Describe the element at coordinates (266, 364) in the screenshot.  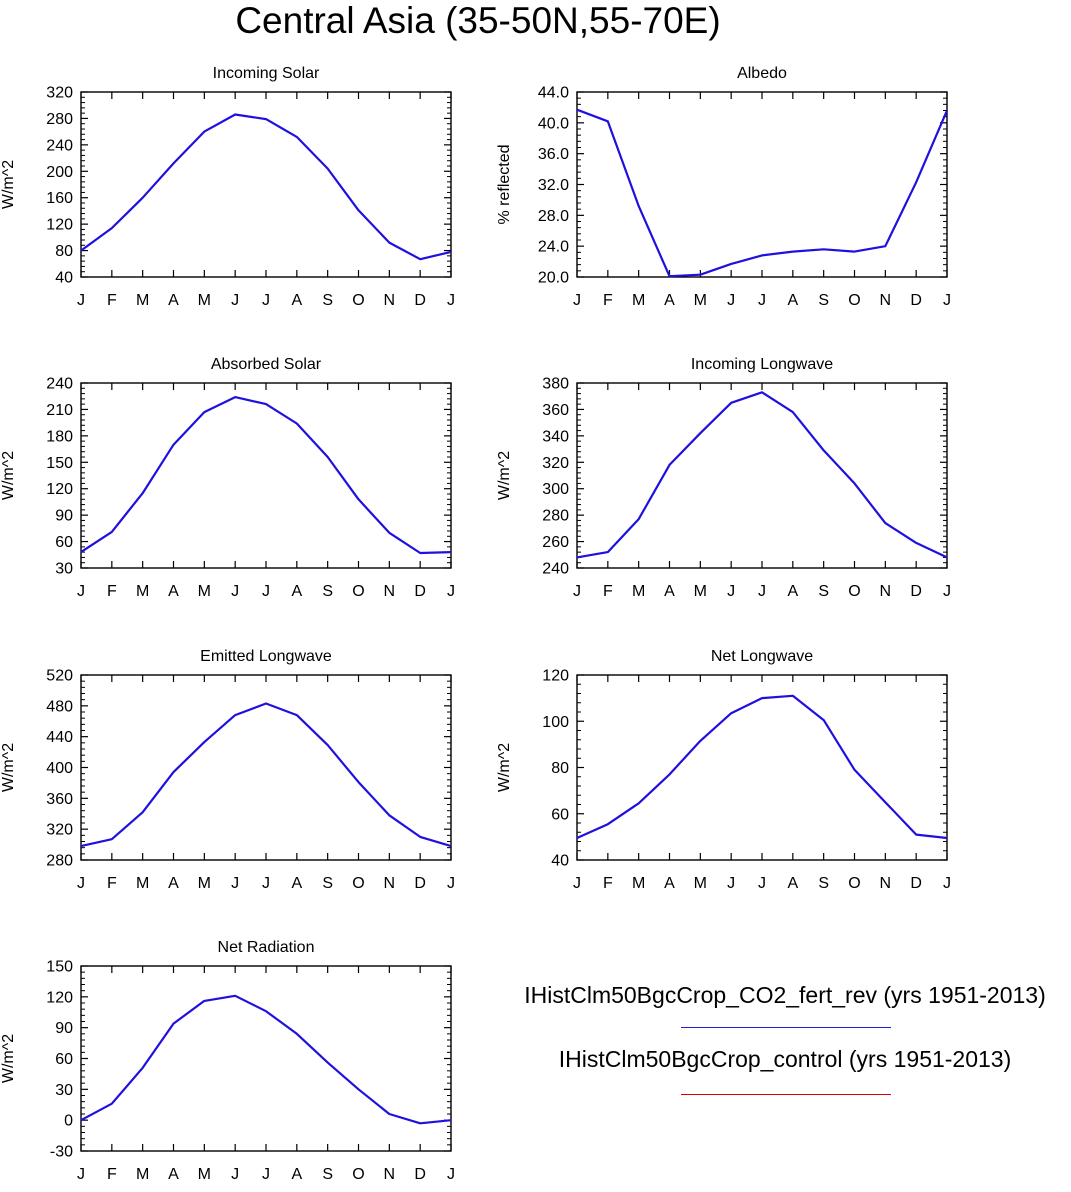
I see `chart-title: Absorbed Solar` at that location.